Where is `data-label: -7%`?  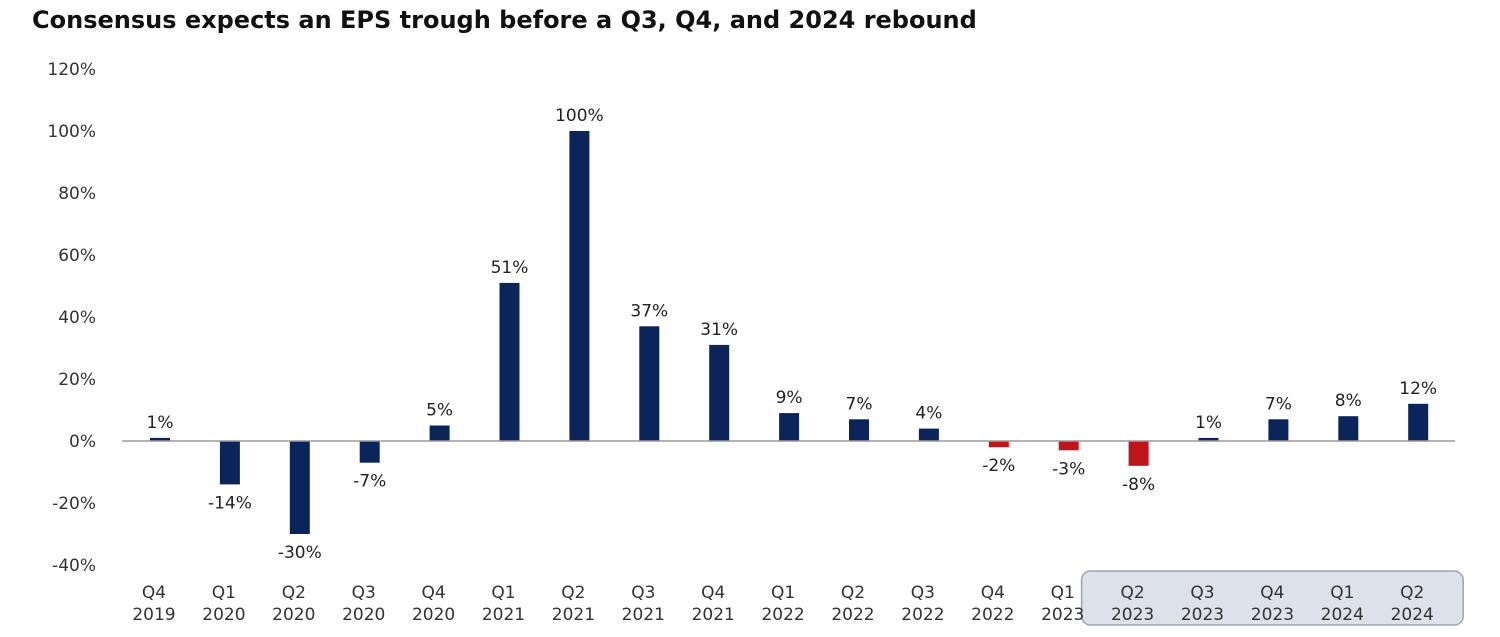
data-label: -7% is located at coordinates (369, 482).